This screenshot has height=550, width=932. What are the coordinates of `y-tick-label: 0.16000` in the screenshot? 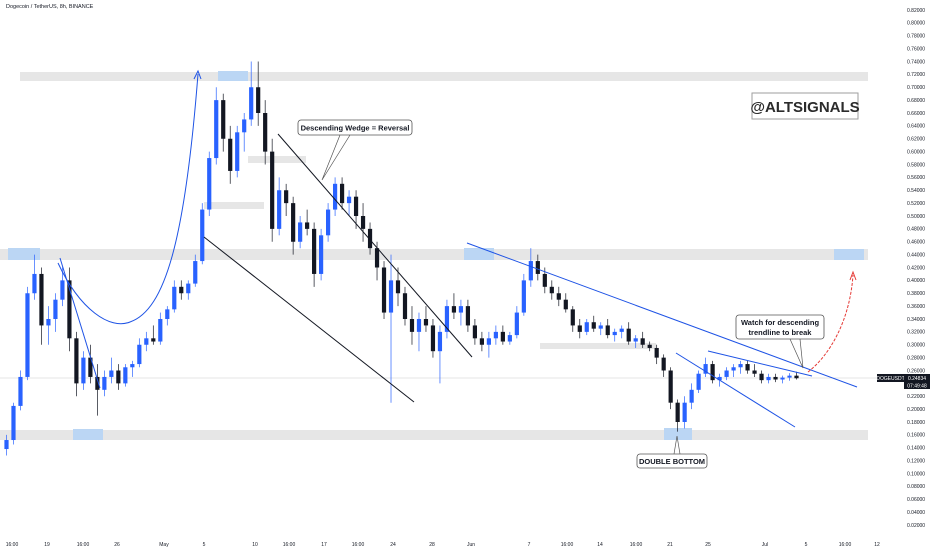 It's located at (916, 436).